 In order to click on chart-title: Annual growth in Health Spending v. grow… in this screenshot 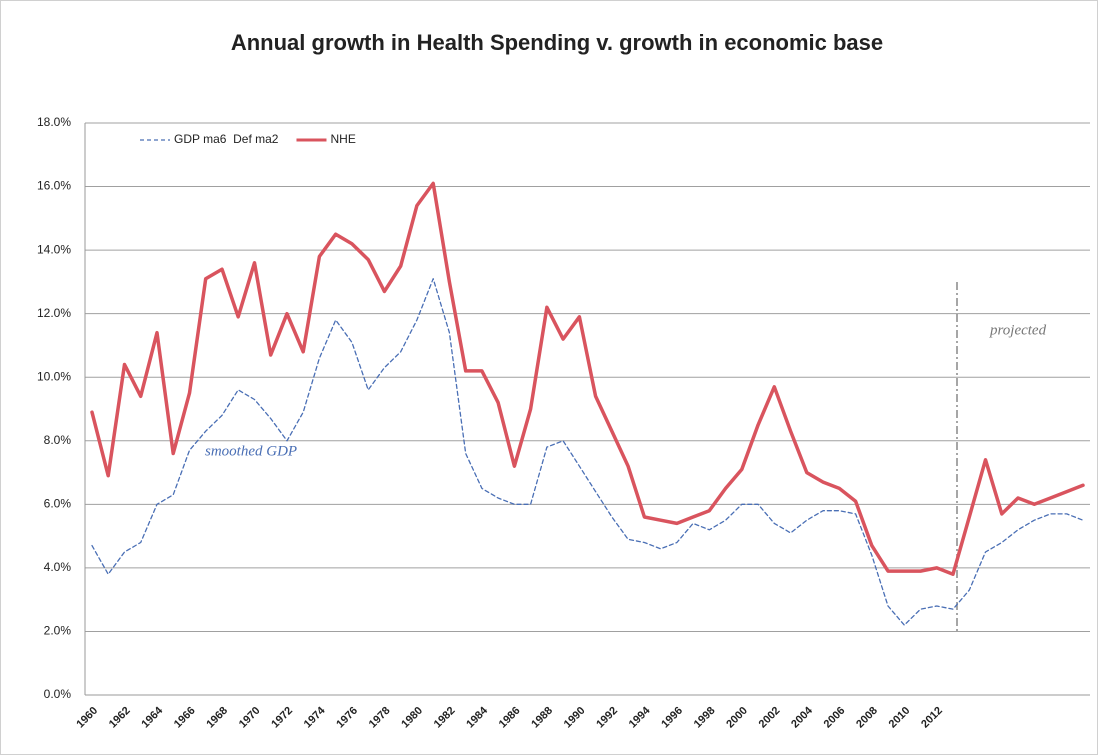, I will do `click(557, 42)`.